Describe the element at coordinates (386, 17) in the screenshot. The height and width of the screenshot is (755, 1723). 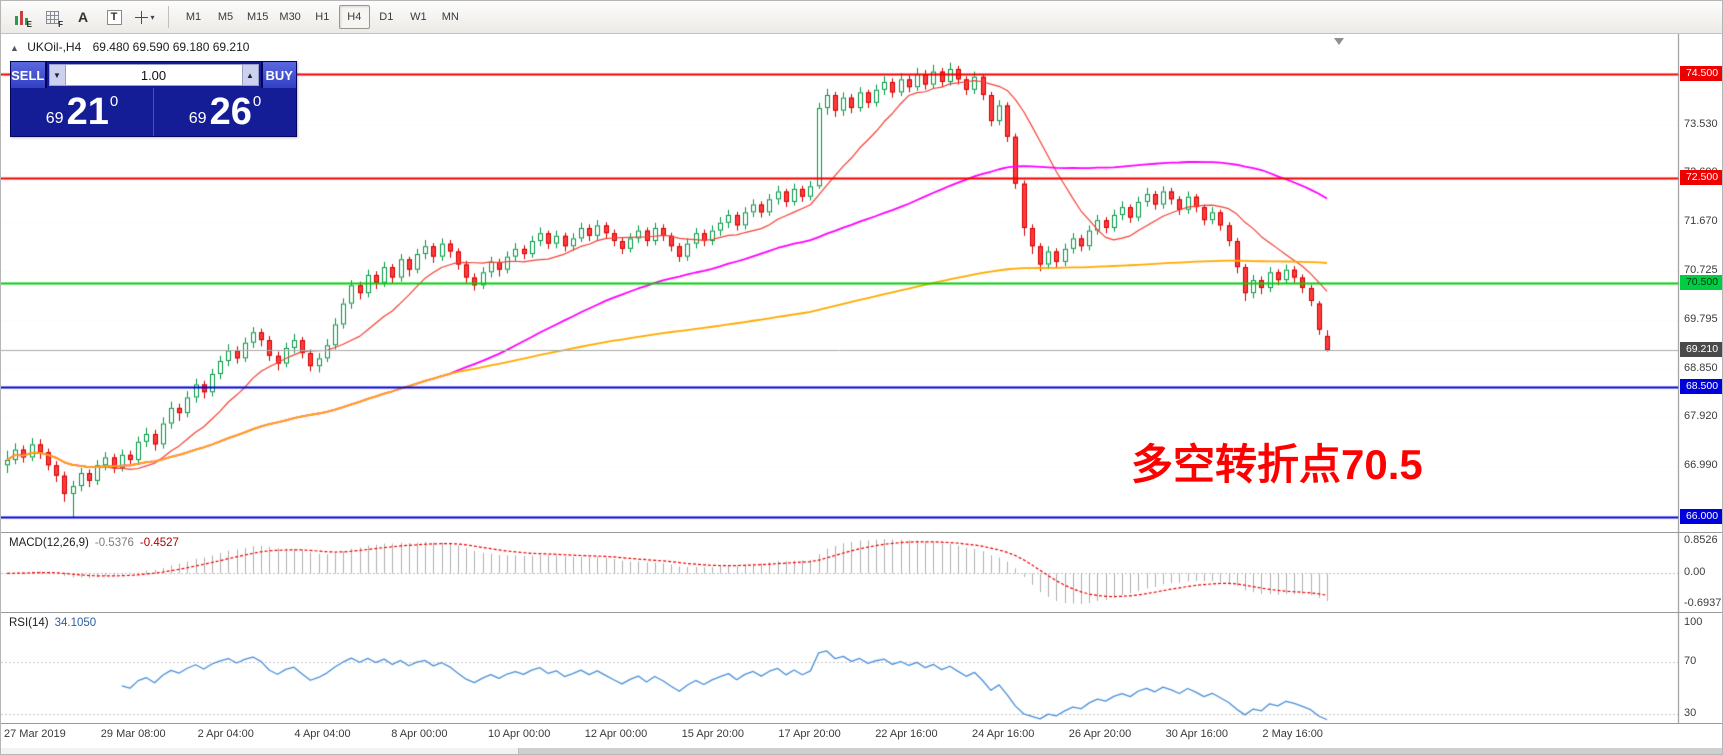
I see `timeframe-button-d1: D1` at that location.